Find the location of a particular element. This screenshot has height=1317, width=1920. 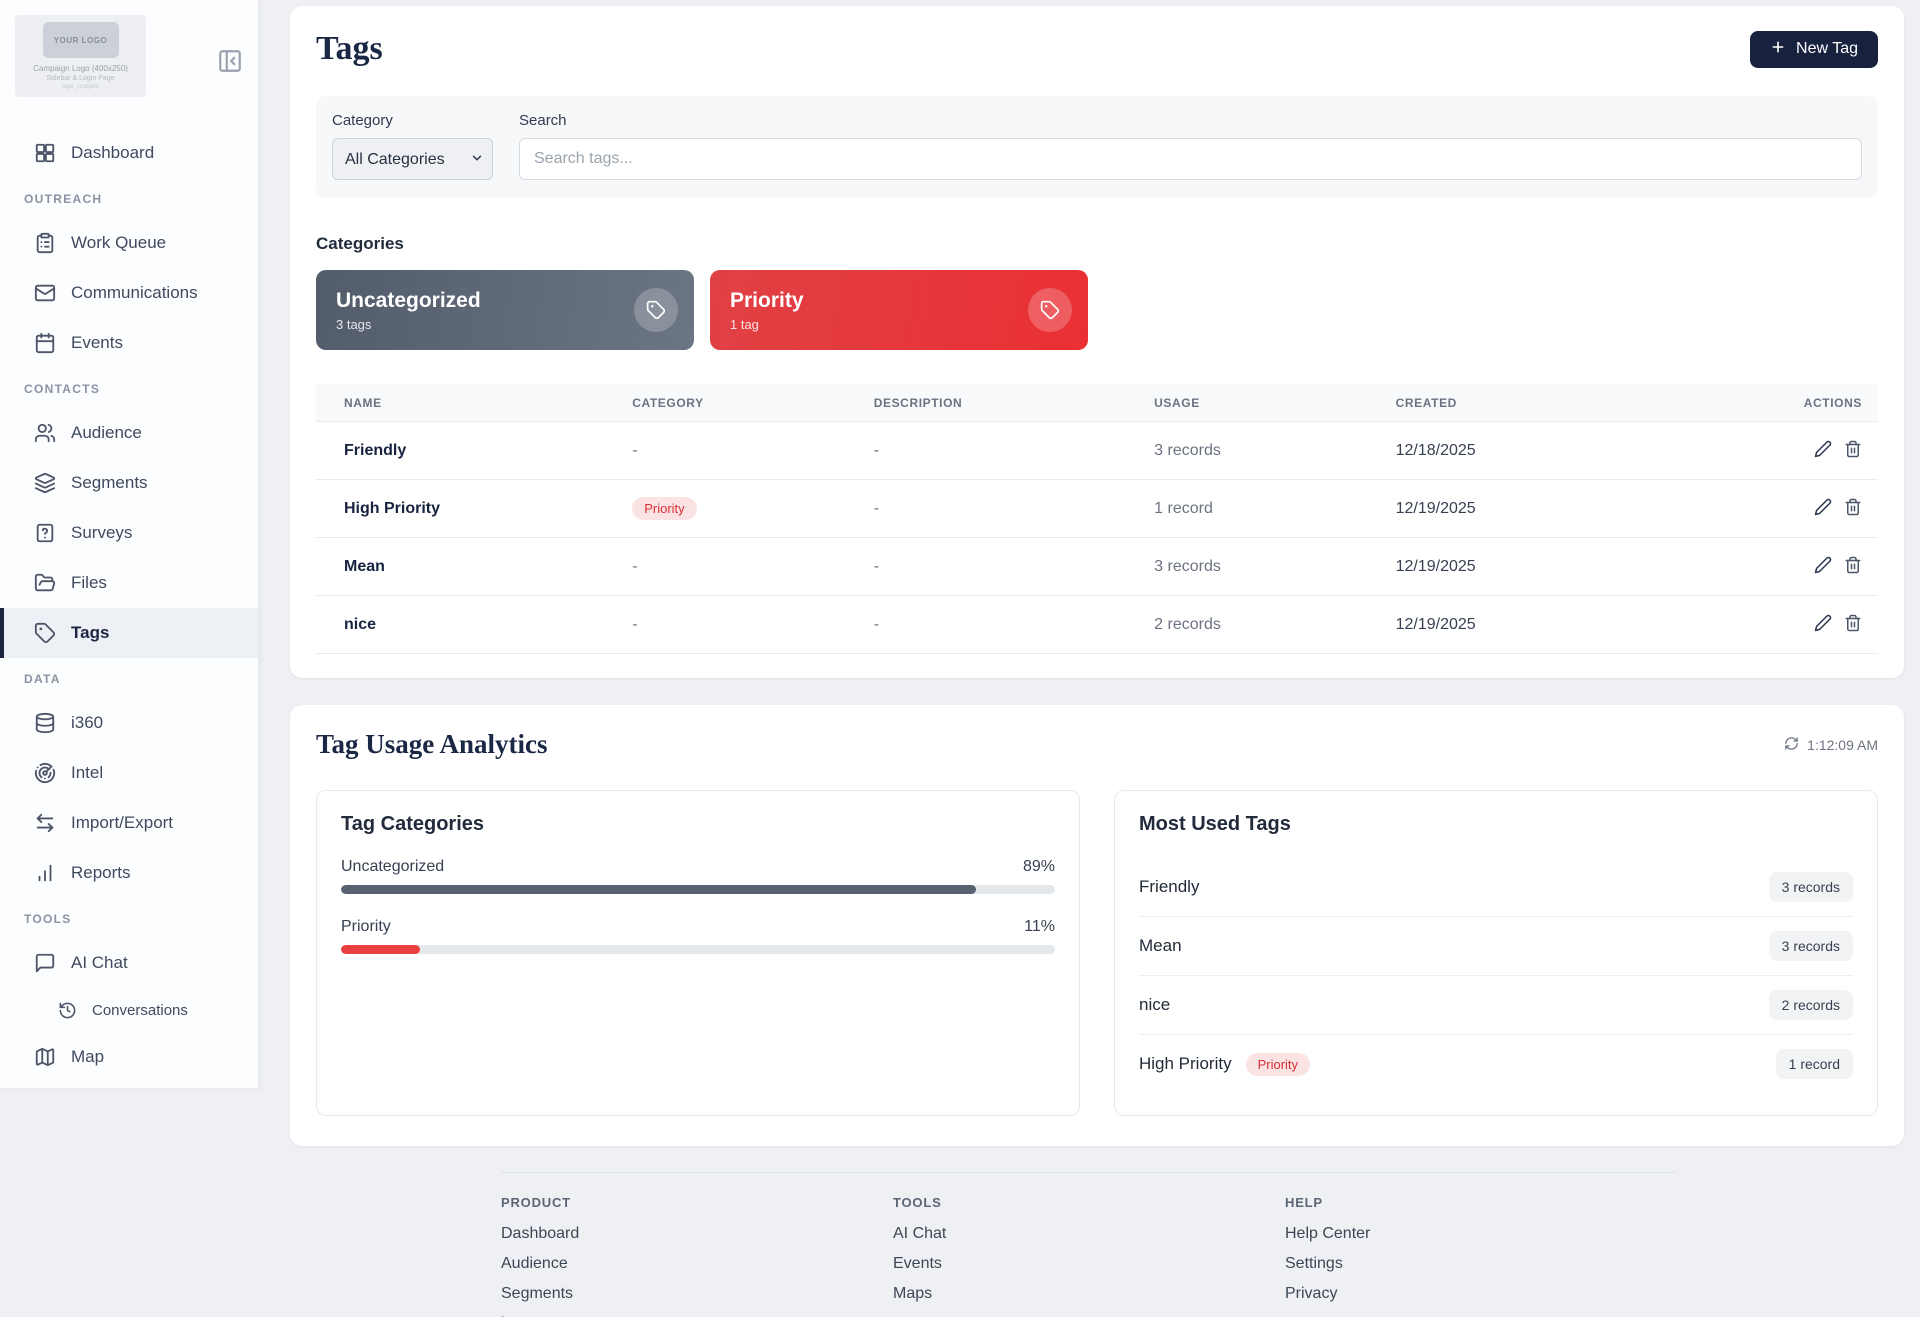

analytics-refresh: 1:12:09 AM is located at coordinates (1831, 745).